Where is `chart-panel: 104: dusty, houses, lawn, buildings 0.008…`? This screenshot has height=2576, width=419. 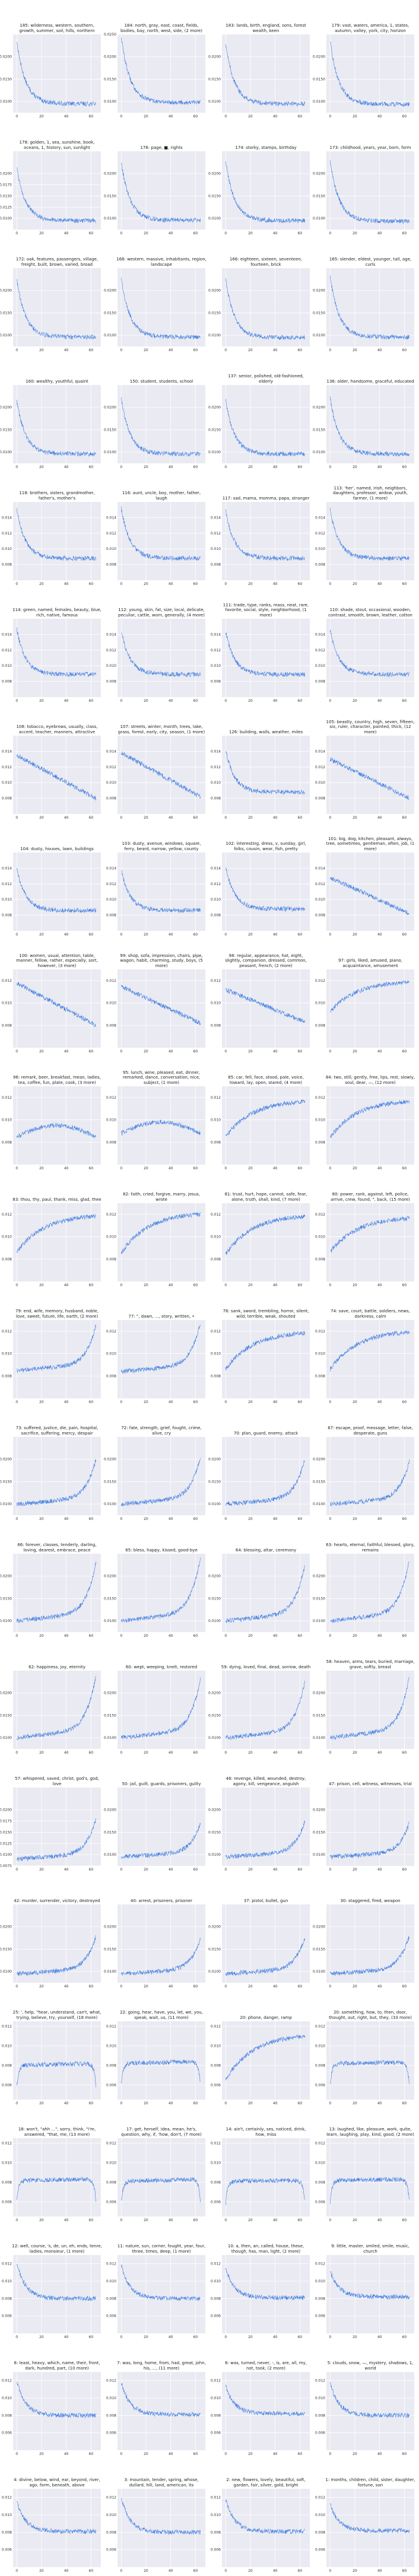
chart-panel: 104: dusty, houses, lawn, buildings 0.008… is located at coordinates (52, 881).